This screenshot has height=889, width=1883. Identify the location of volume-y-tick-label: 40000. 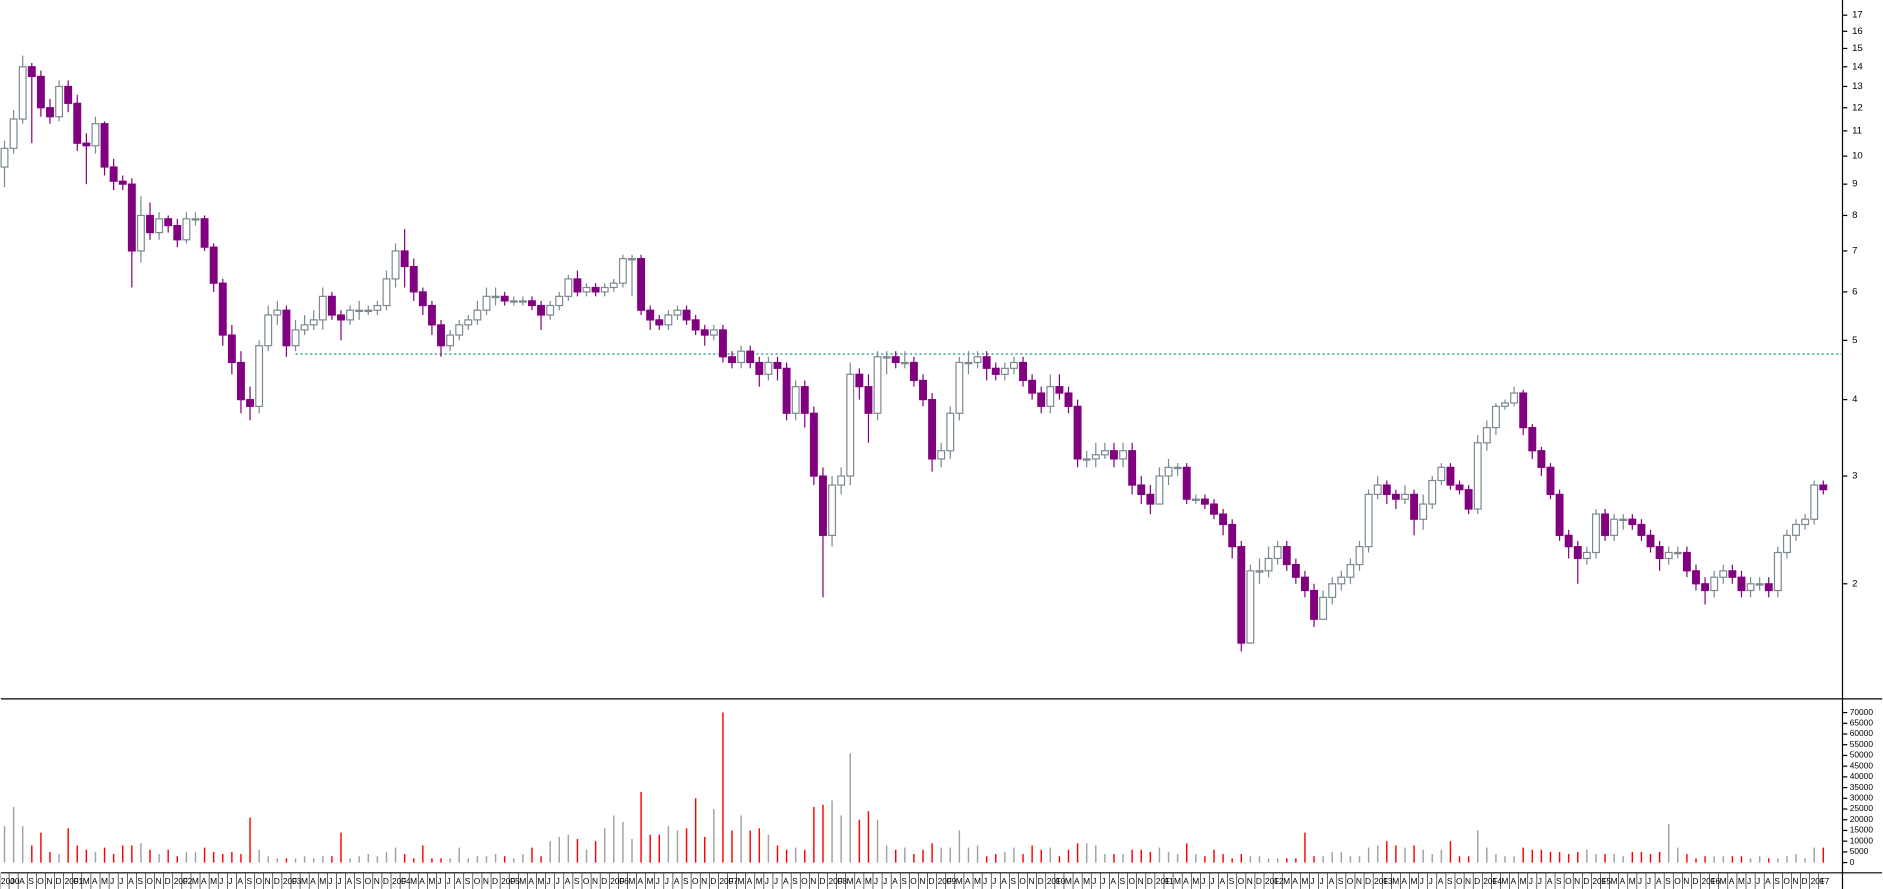
(1862, 776).